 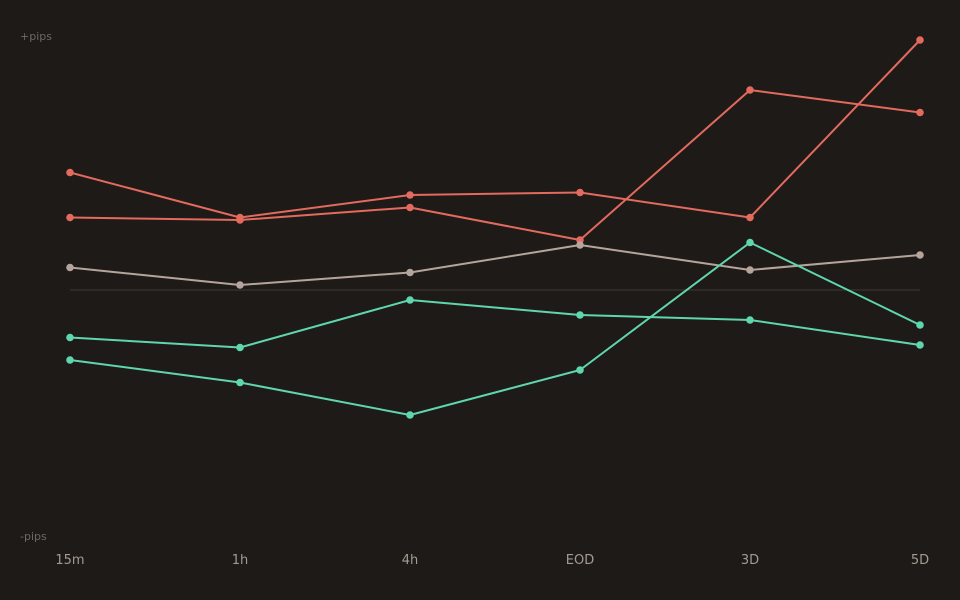 I want to click on series-4-point-4h, so click(x=410, y=300).